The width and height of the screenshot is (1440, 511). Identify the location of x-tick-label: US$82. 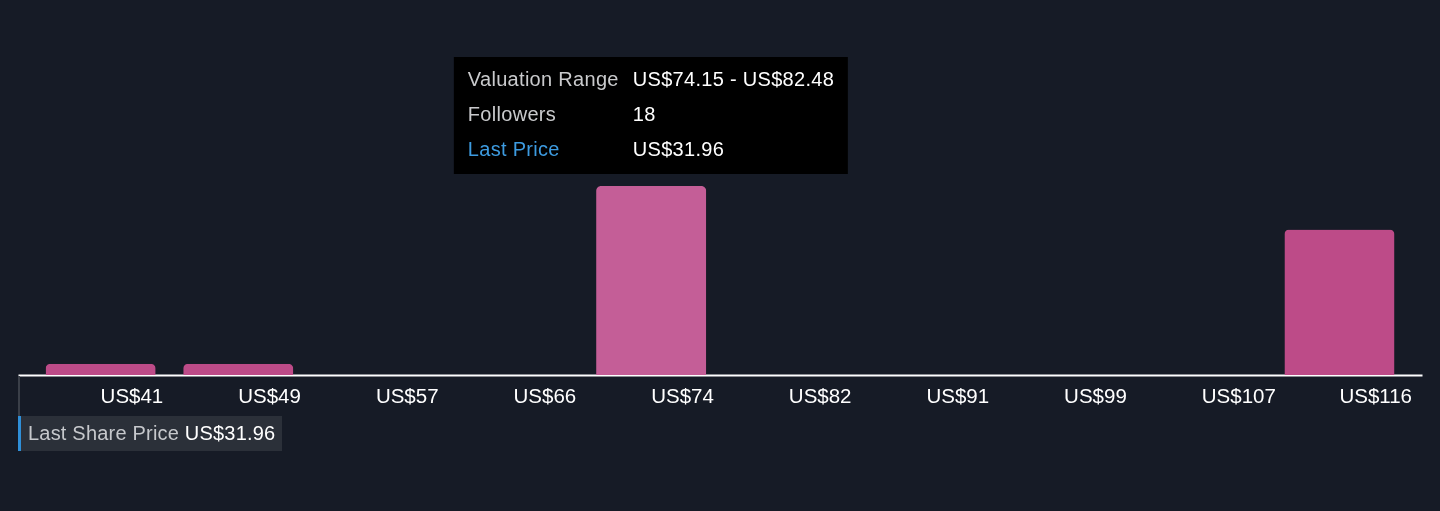
(820, 395).